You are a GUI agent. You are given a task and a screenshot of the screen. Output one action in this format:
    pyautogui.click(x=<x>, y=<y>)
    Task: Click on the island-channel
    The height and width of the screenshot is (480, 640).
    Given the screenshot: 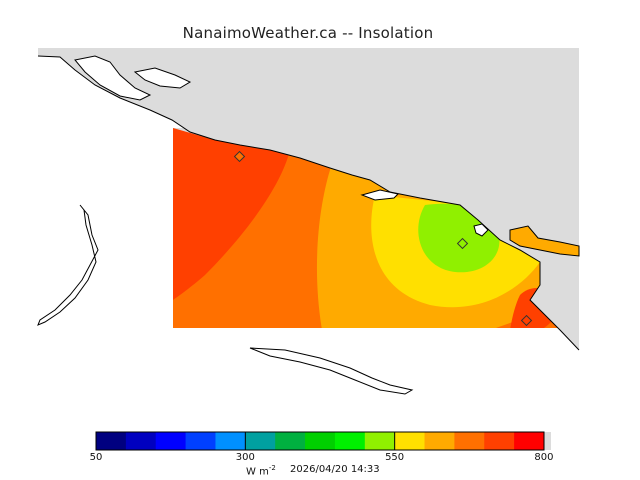 What is the action you would take?
    pyautogui.click(x=379, y=195)
    